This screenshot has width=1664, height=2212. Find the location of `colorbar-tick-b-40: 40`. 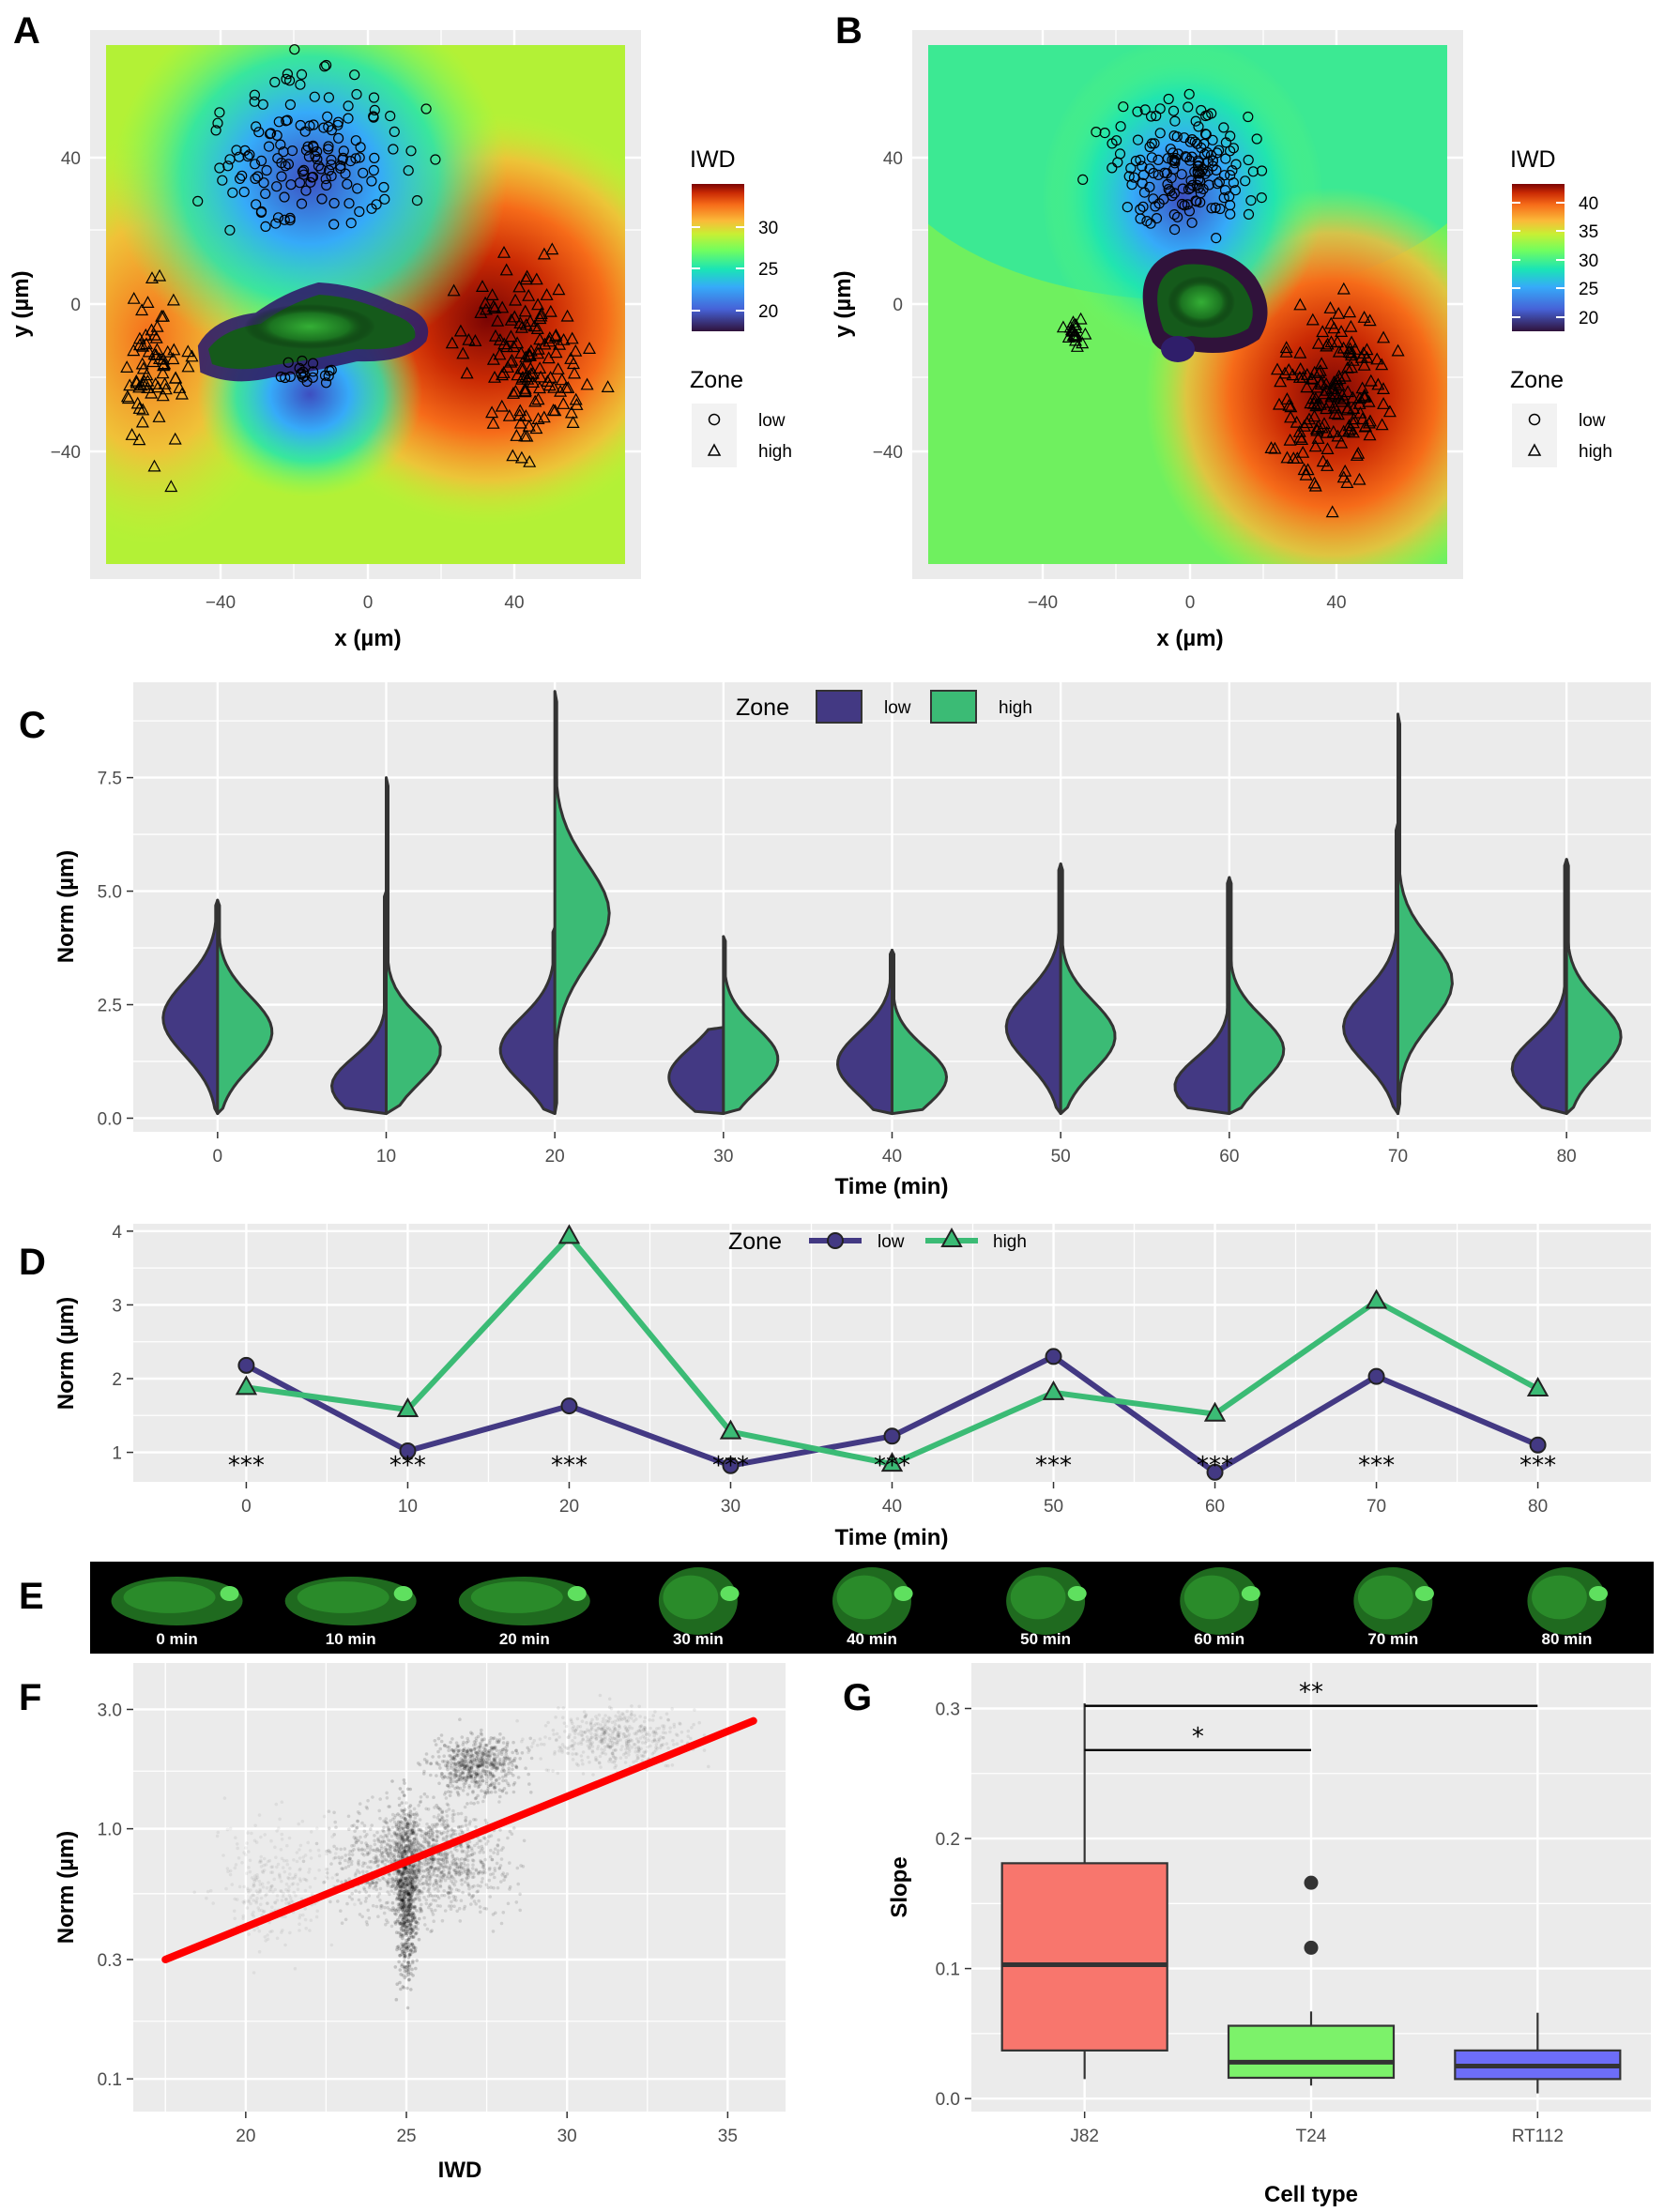

colorbar-tick-b-40: 40 is located at coordinates (1588, 204).